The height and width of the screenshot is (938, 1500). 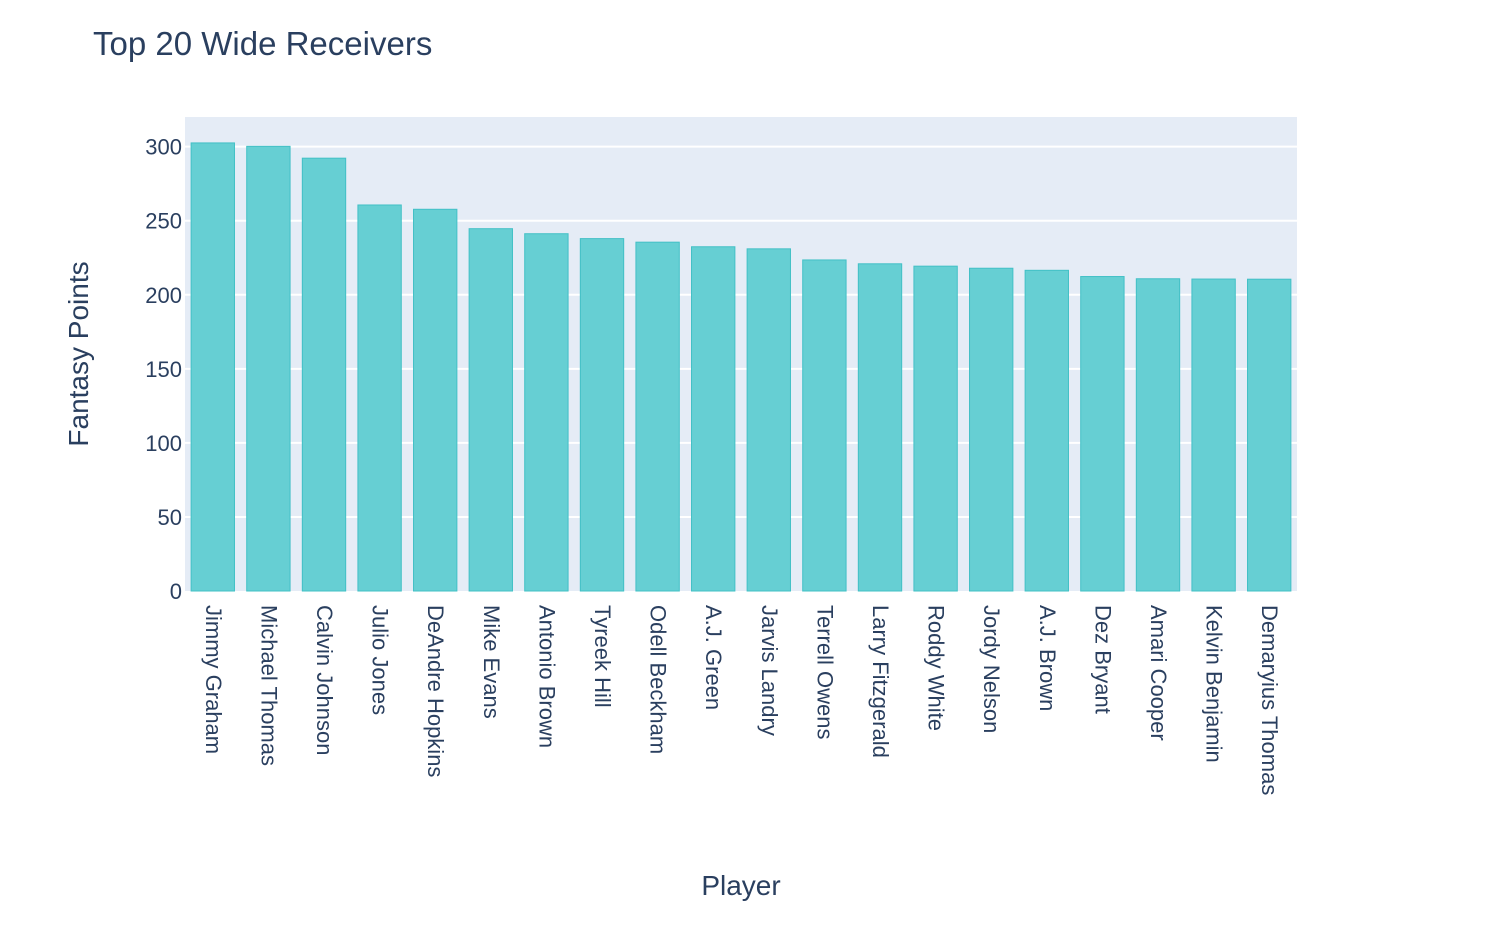 I want to click on y-tick-label: 100, so click(x=163, y=443).